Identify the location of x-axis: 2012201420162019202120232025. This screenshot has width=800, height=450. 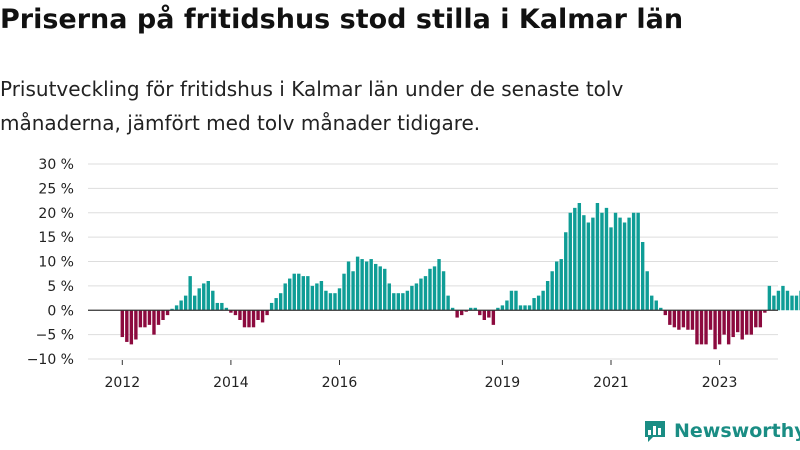
(421, 375).